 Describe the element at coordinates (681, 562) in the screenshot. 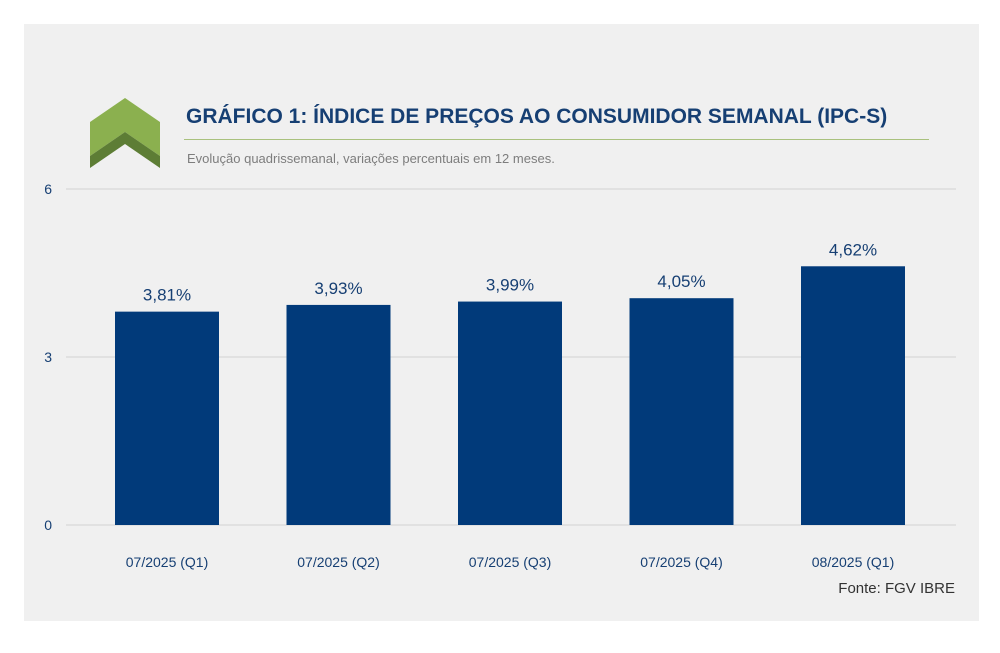

I see `x-tick-label: 07/2025 (Q4)` at that location.